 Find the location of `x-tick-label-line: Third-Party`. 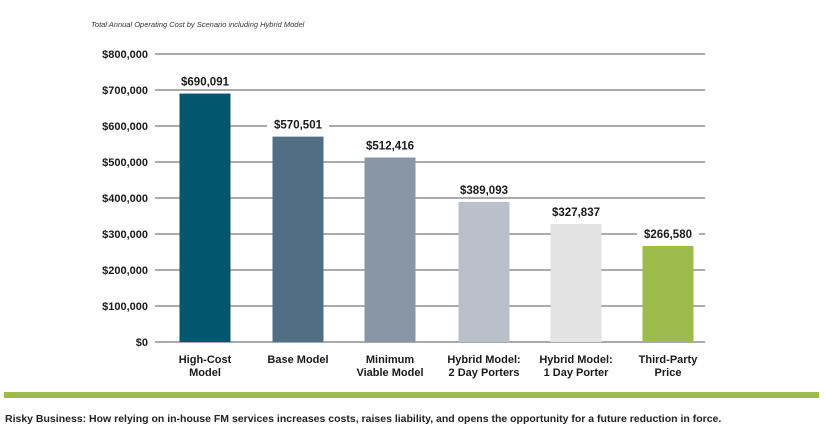

x-tick-label-line: Third-Party is located at coordinates (669, 360).